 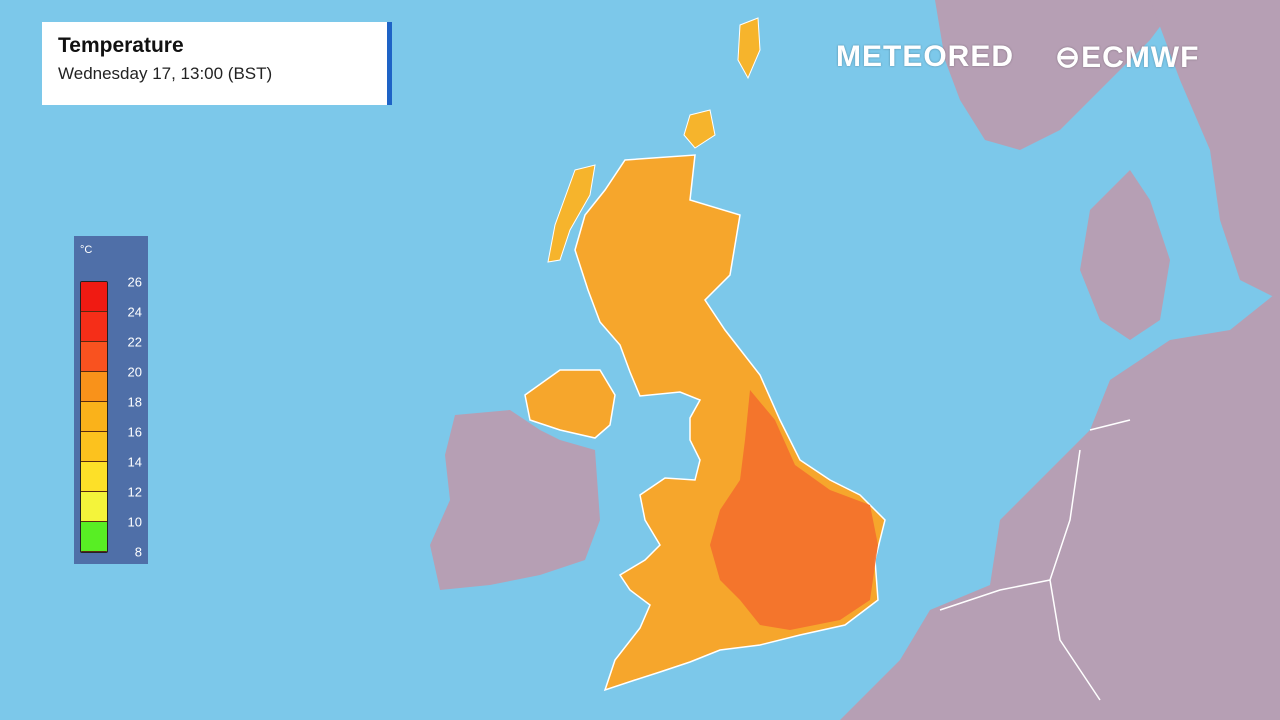 I want to click on land-sweden, so click(x=1215, y=150).